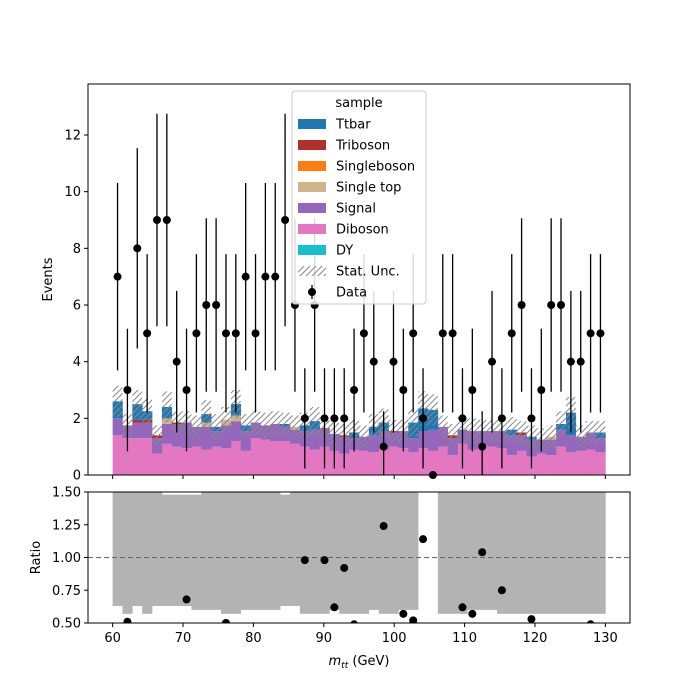 Image resolution: width=700 pixels, height=700 pixels. Describe the element at coordinates (77, 249) in the screenshot. I see `main-ytick-label-4: 8` at that location.